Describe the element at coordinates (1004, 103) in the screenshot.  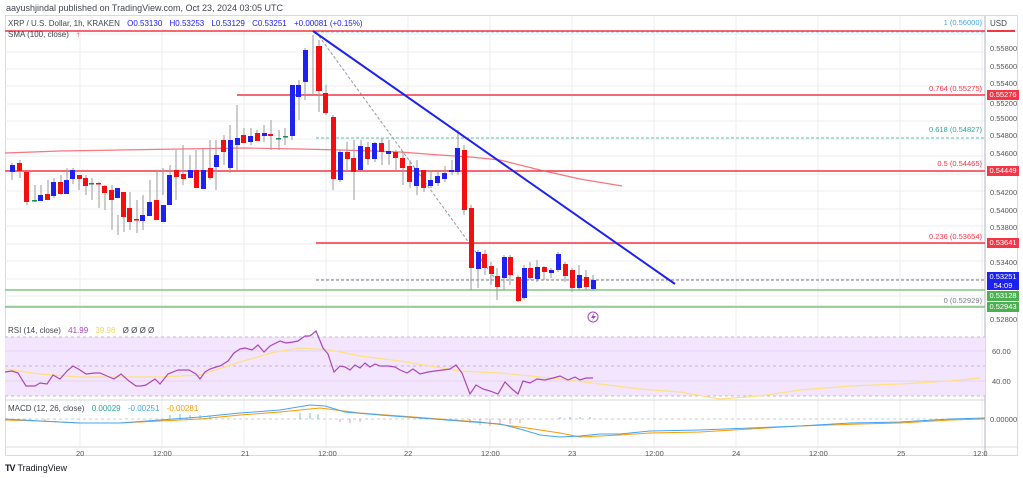
I see `price-tick: 0.55200` at that location.